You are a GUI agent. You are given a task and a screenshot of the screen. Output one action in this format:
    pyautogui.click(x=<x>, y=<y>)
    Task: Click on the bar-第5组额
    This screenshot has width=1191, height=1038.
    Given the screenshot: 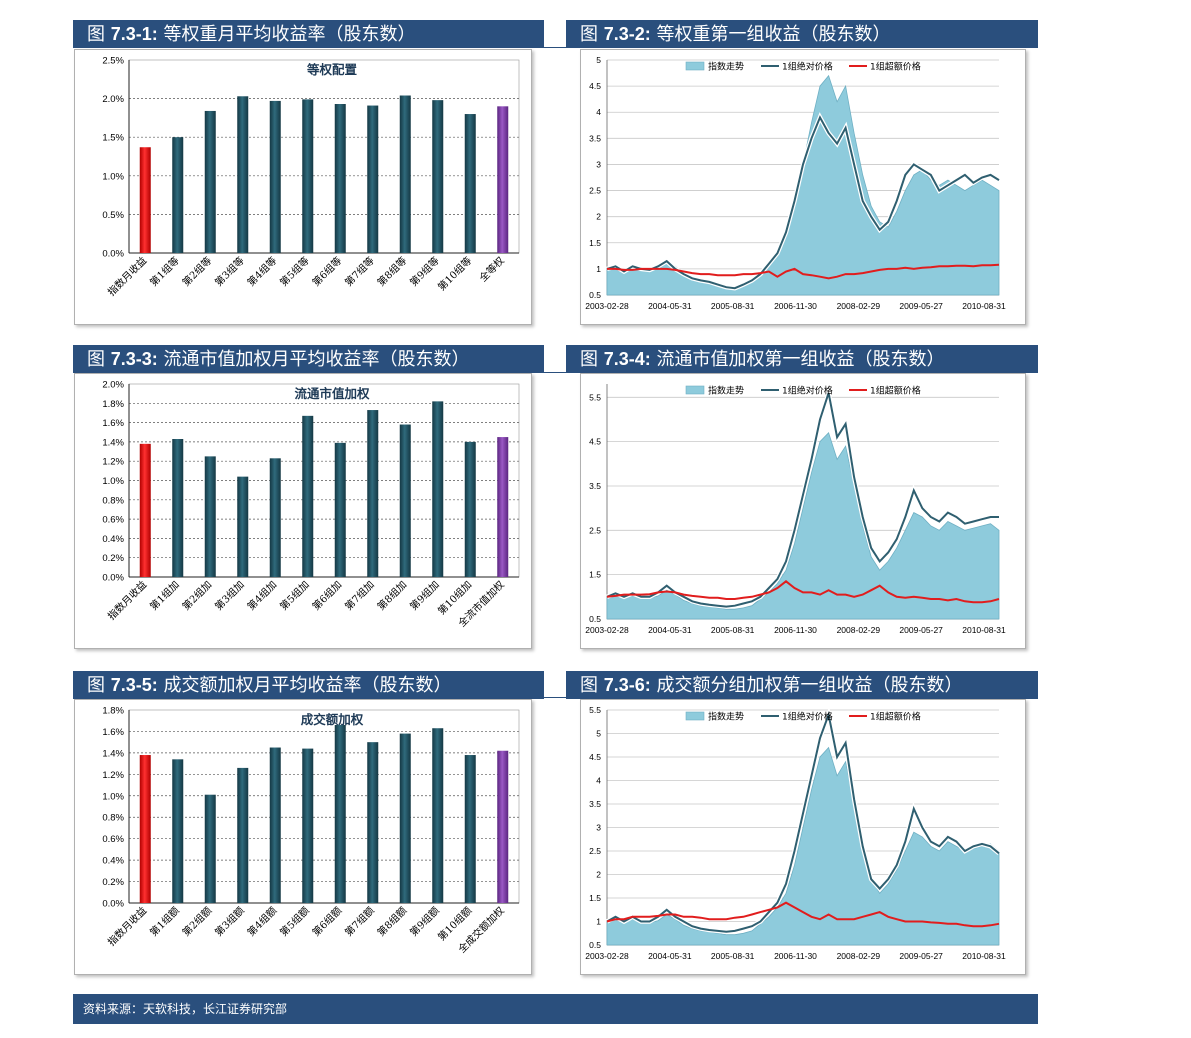 What is the action you would take?
    pyautogui.click(x=308, y=825)
    